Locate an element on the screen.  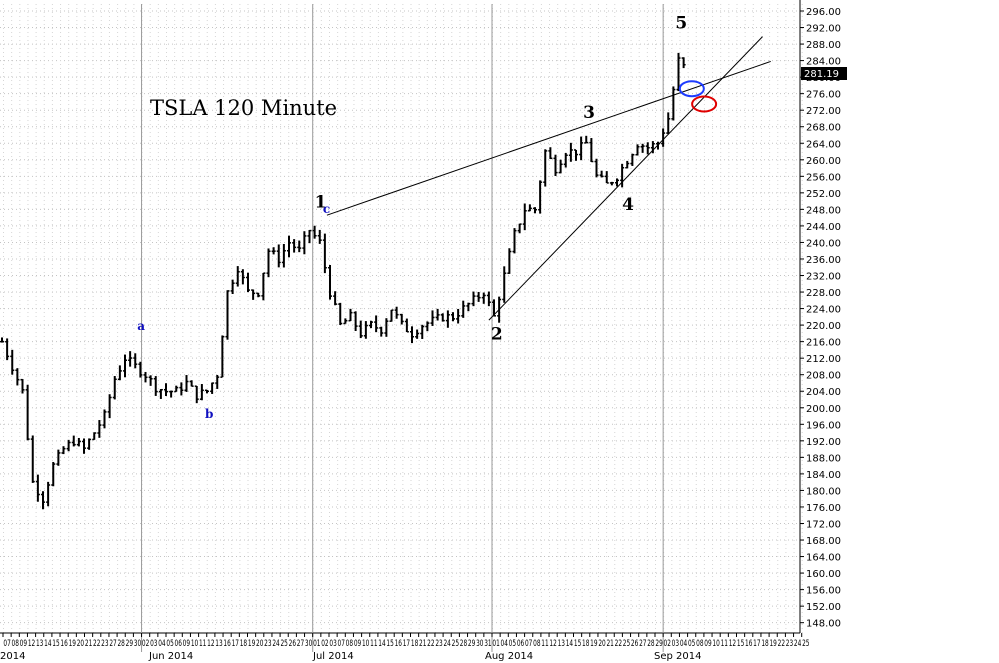
wave-label: 4 is located at coordinates (628, 205).